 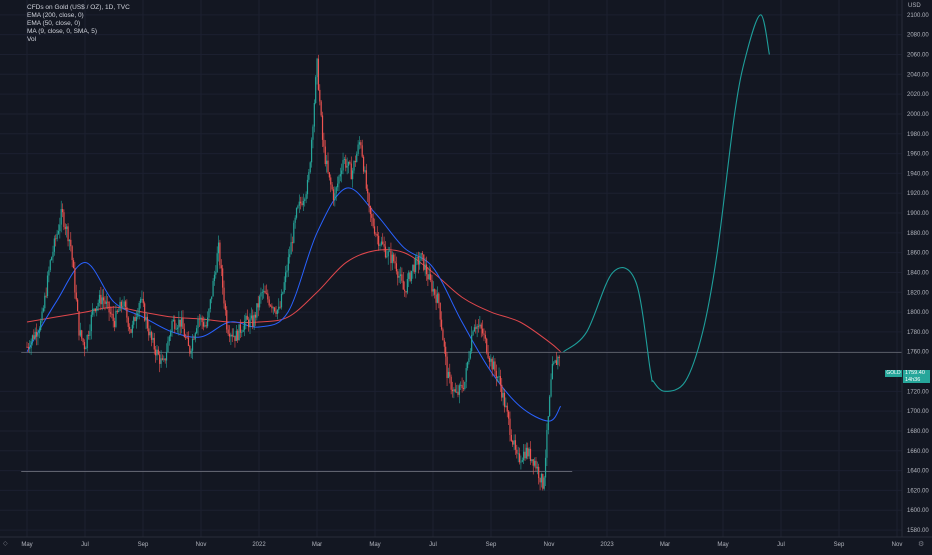 What do you see at coordinates (78, 7) in the screenshot?
I see `legend-title: CFDs on Gold (US$ / OZ), 1D, TVC` at bounding box center [78, 7].